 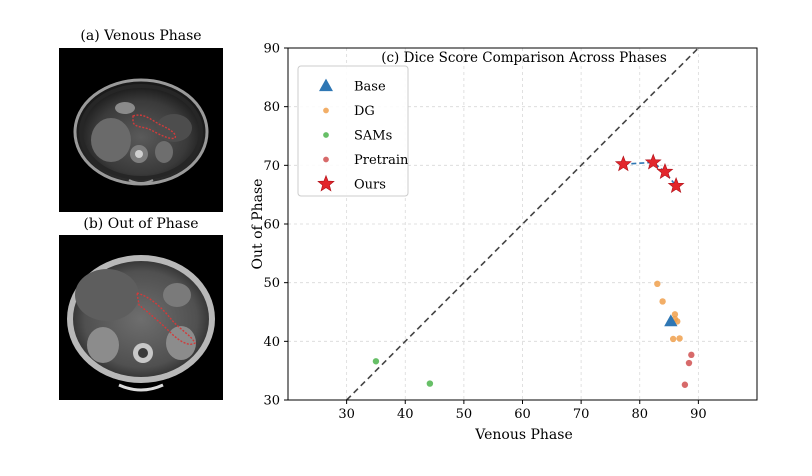 I want to click on y-tick-label: 60, so click(x=271, y=225).